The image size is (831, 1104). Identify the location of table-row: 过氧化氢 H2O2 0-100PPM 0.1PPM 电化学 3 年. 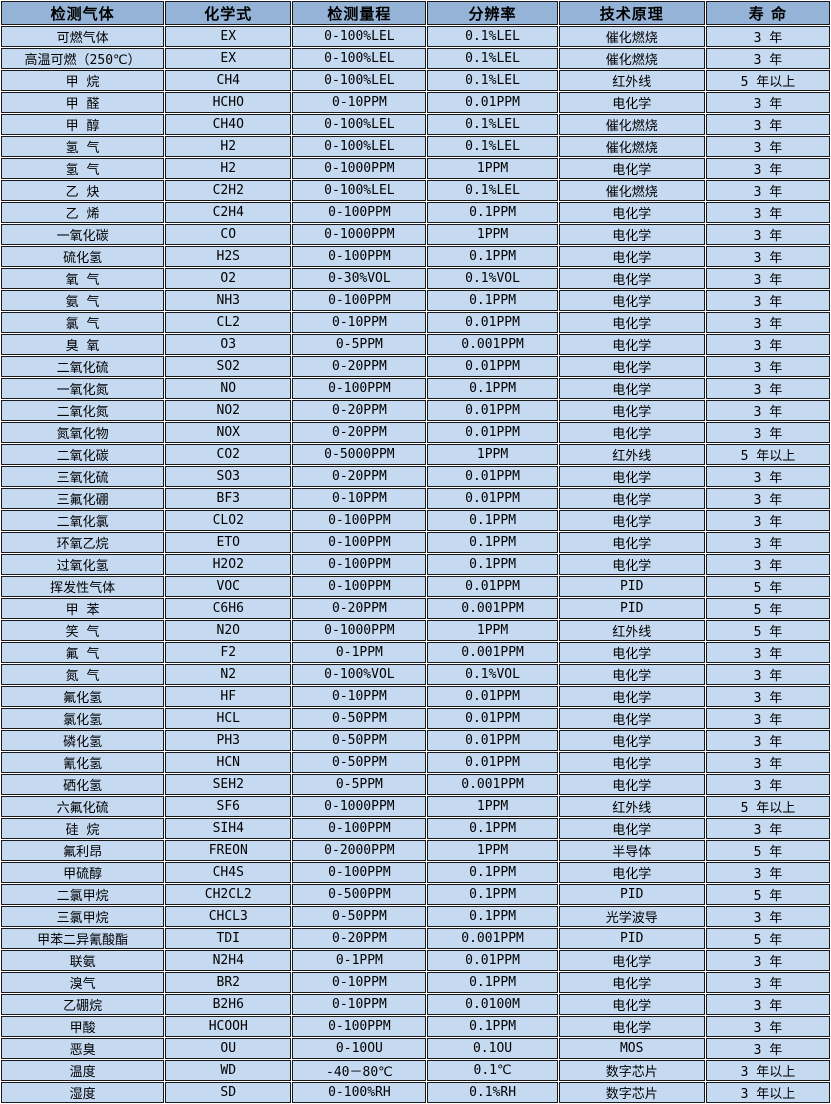
(415, 564).